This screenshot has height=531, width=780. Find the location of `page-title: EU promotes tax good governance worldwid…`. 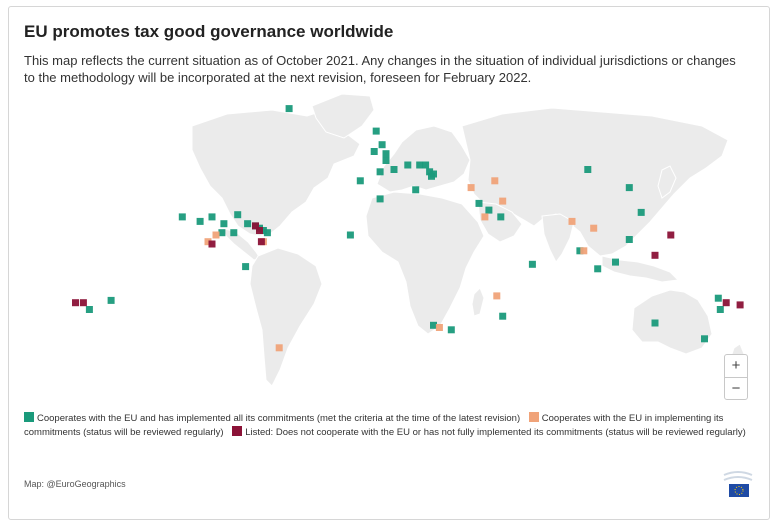

page-title: EU promotes tax good governance worldwid… is located at coordinates (209, 31).